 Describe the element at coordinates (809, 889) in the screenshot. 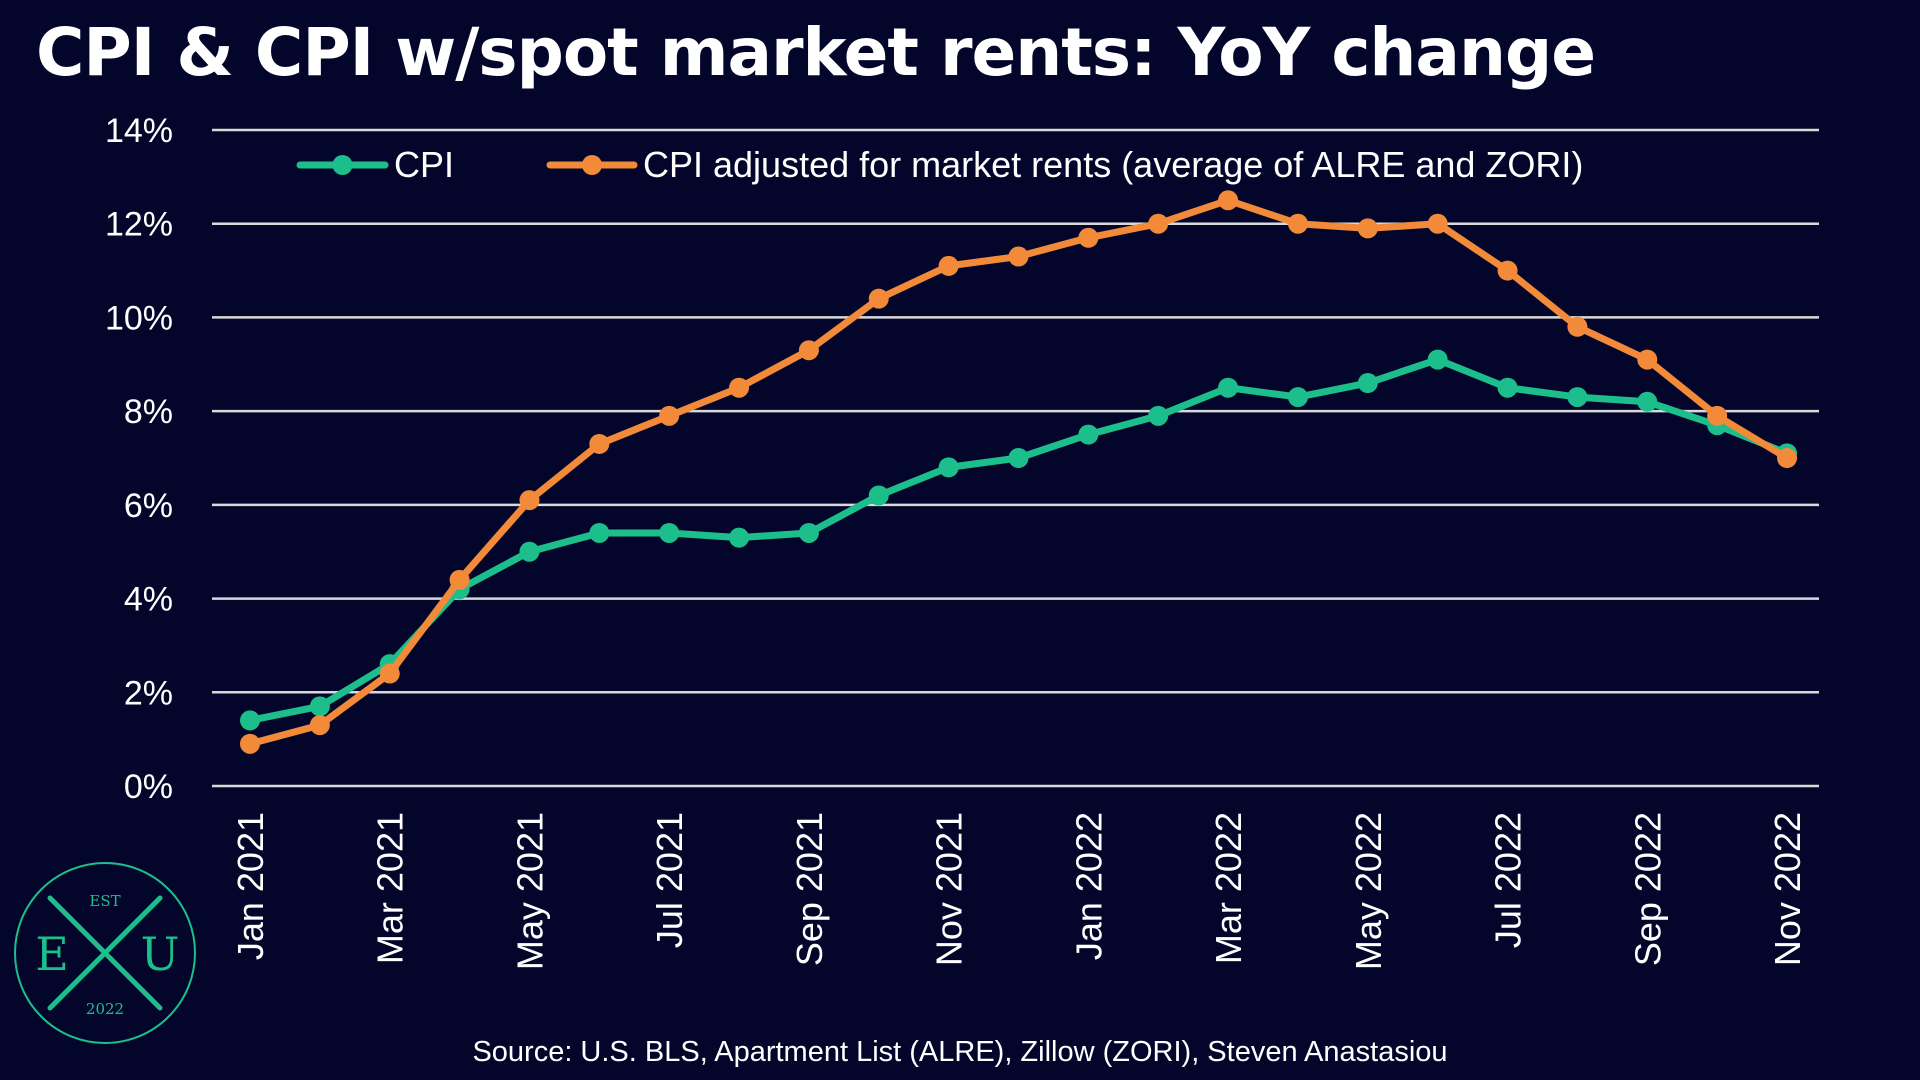

I see `x-tick-label: Sep 2021` at that location.